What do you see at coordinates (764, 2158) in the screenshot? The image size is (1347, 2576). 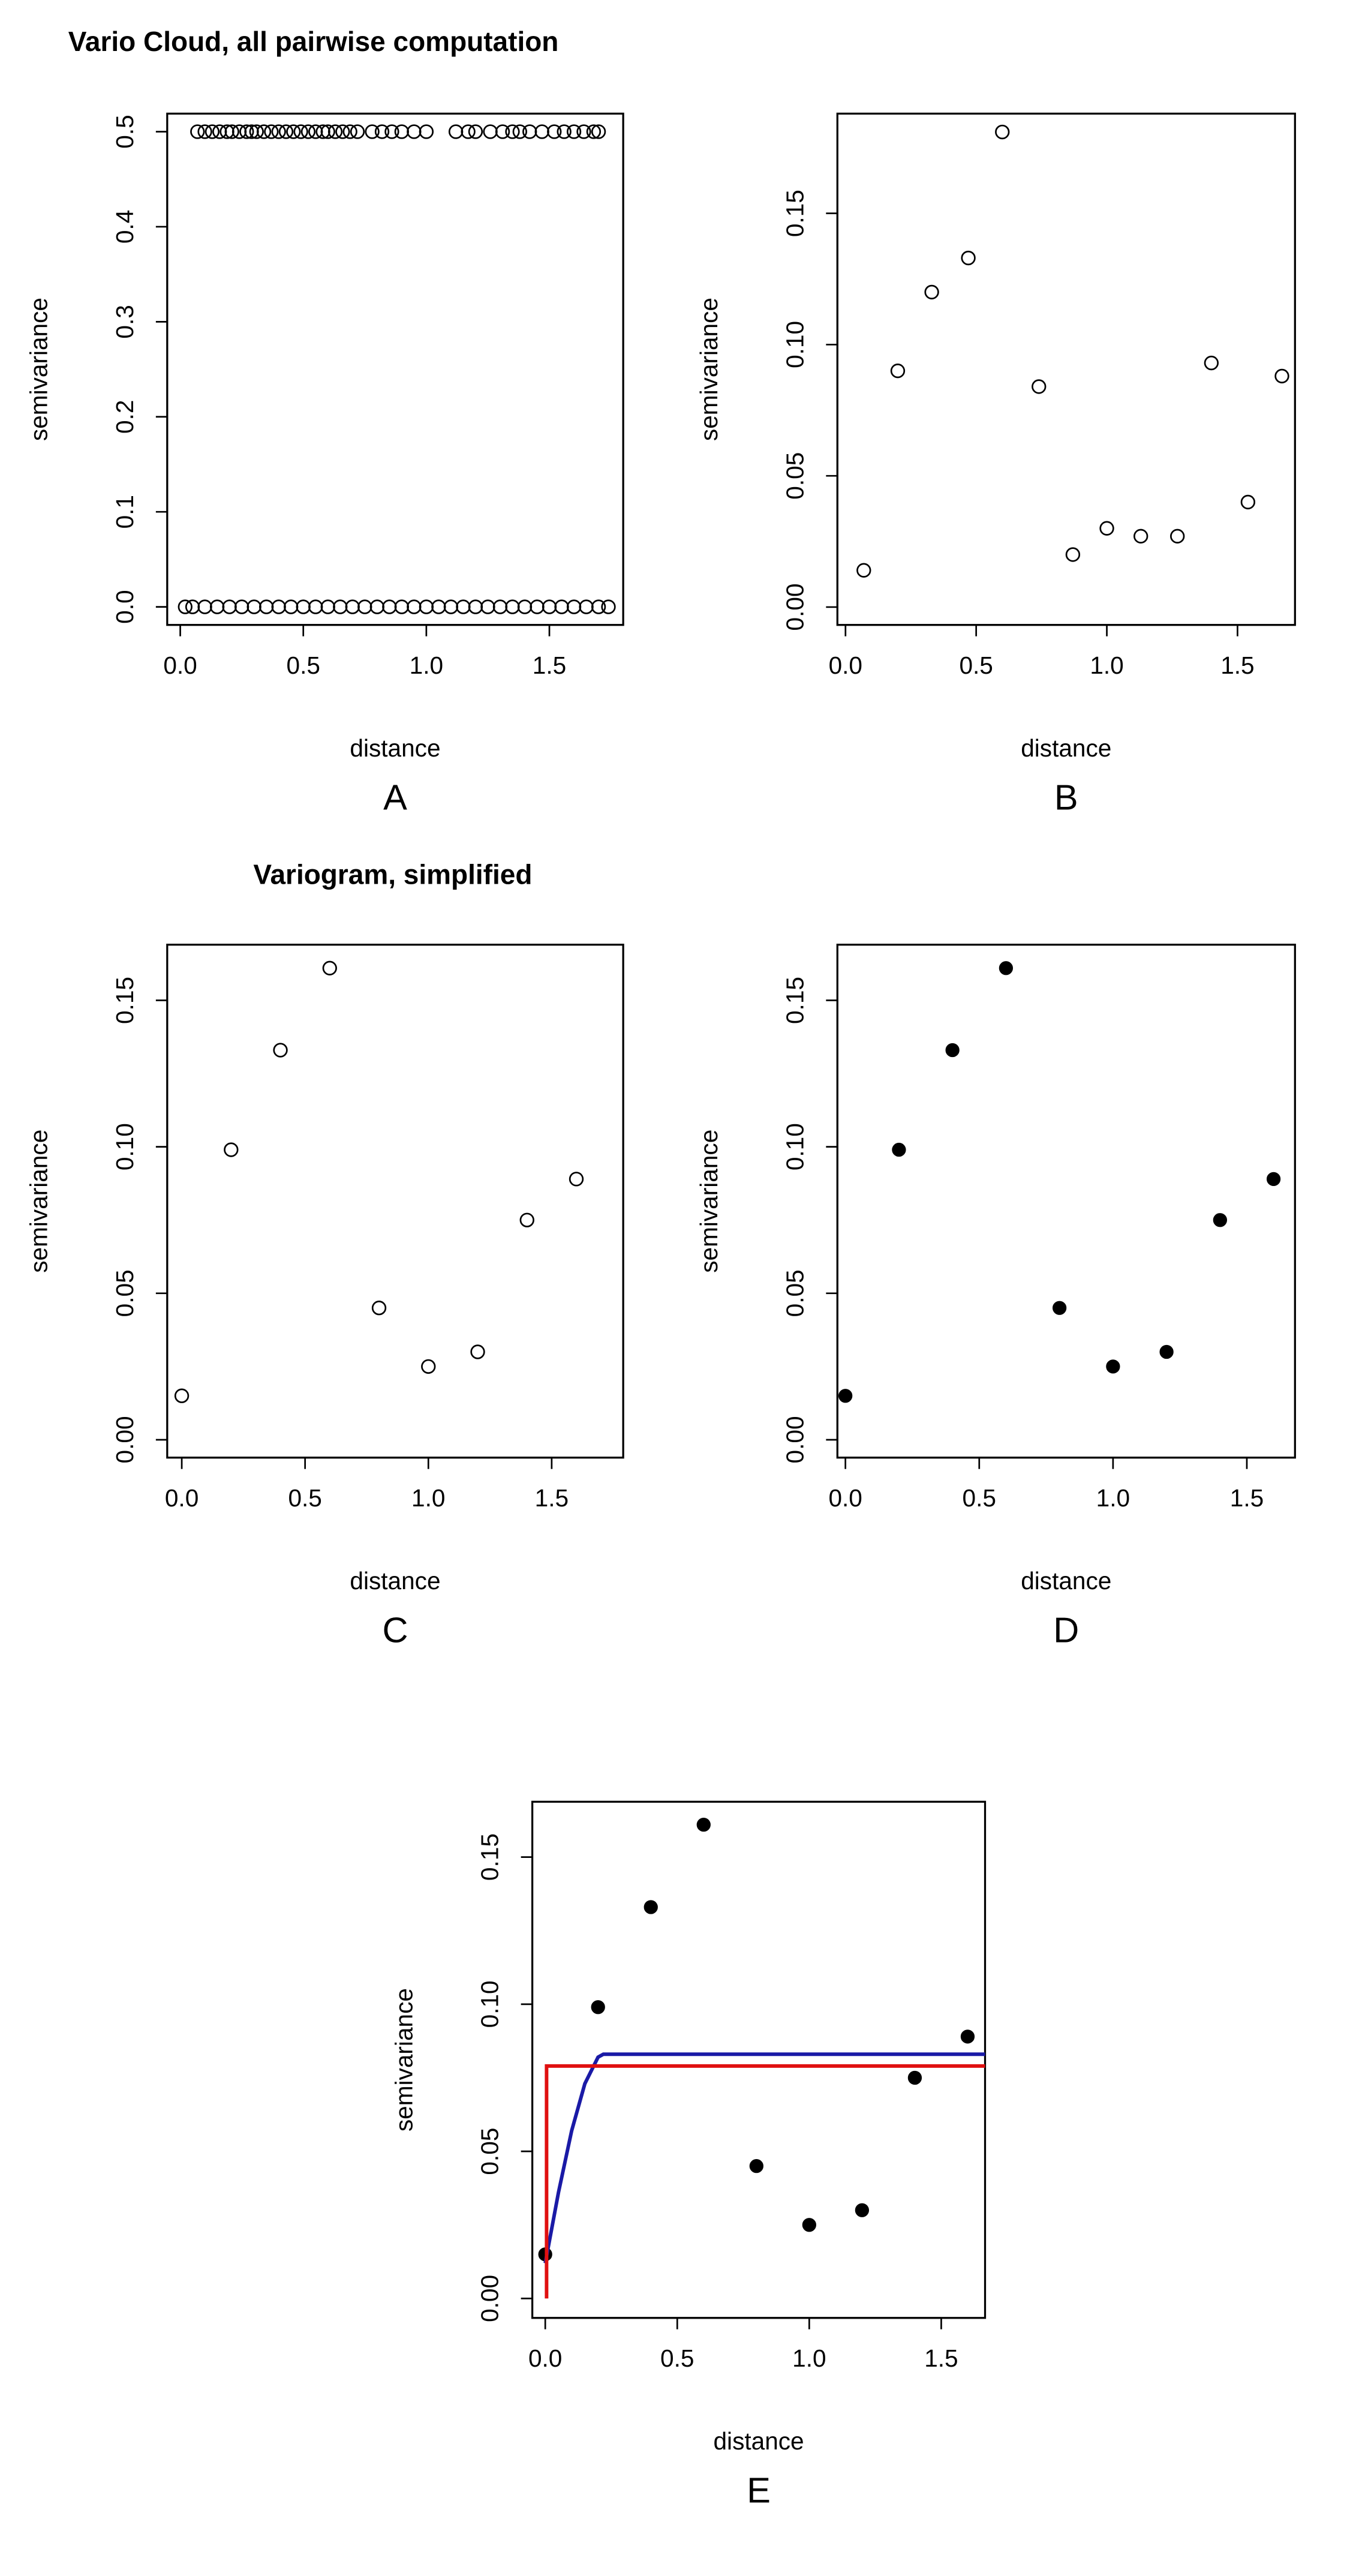 I see `model-line` at bounding box center [764, 2158].